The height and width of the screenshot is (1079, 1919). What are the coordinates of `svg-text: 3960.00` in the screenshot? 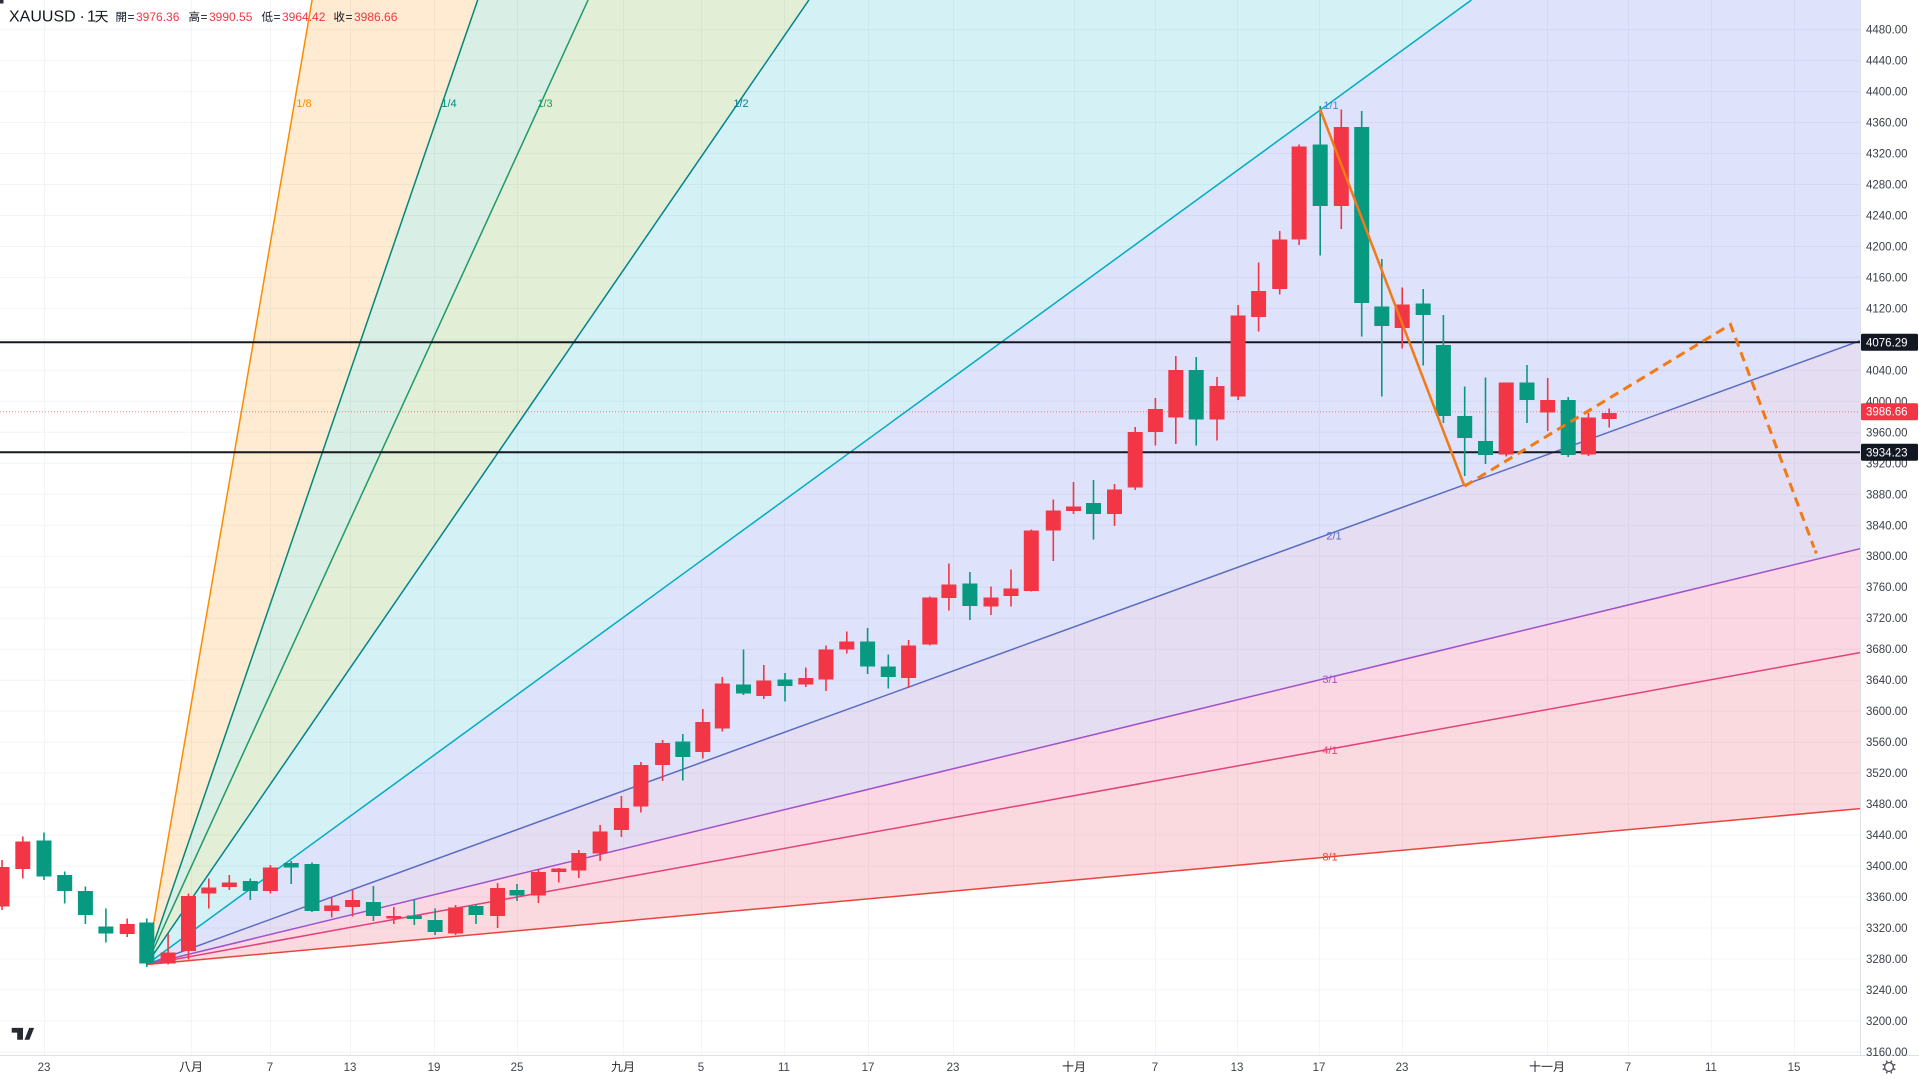 It's located at (1887, 433).